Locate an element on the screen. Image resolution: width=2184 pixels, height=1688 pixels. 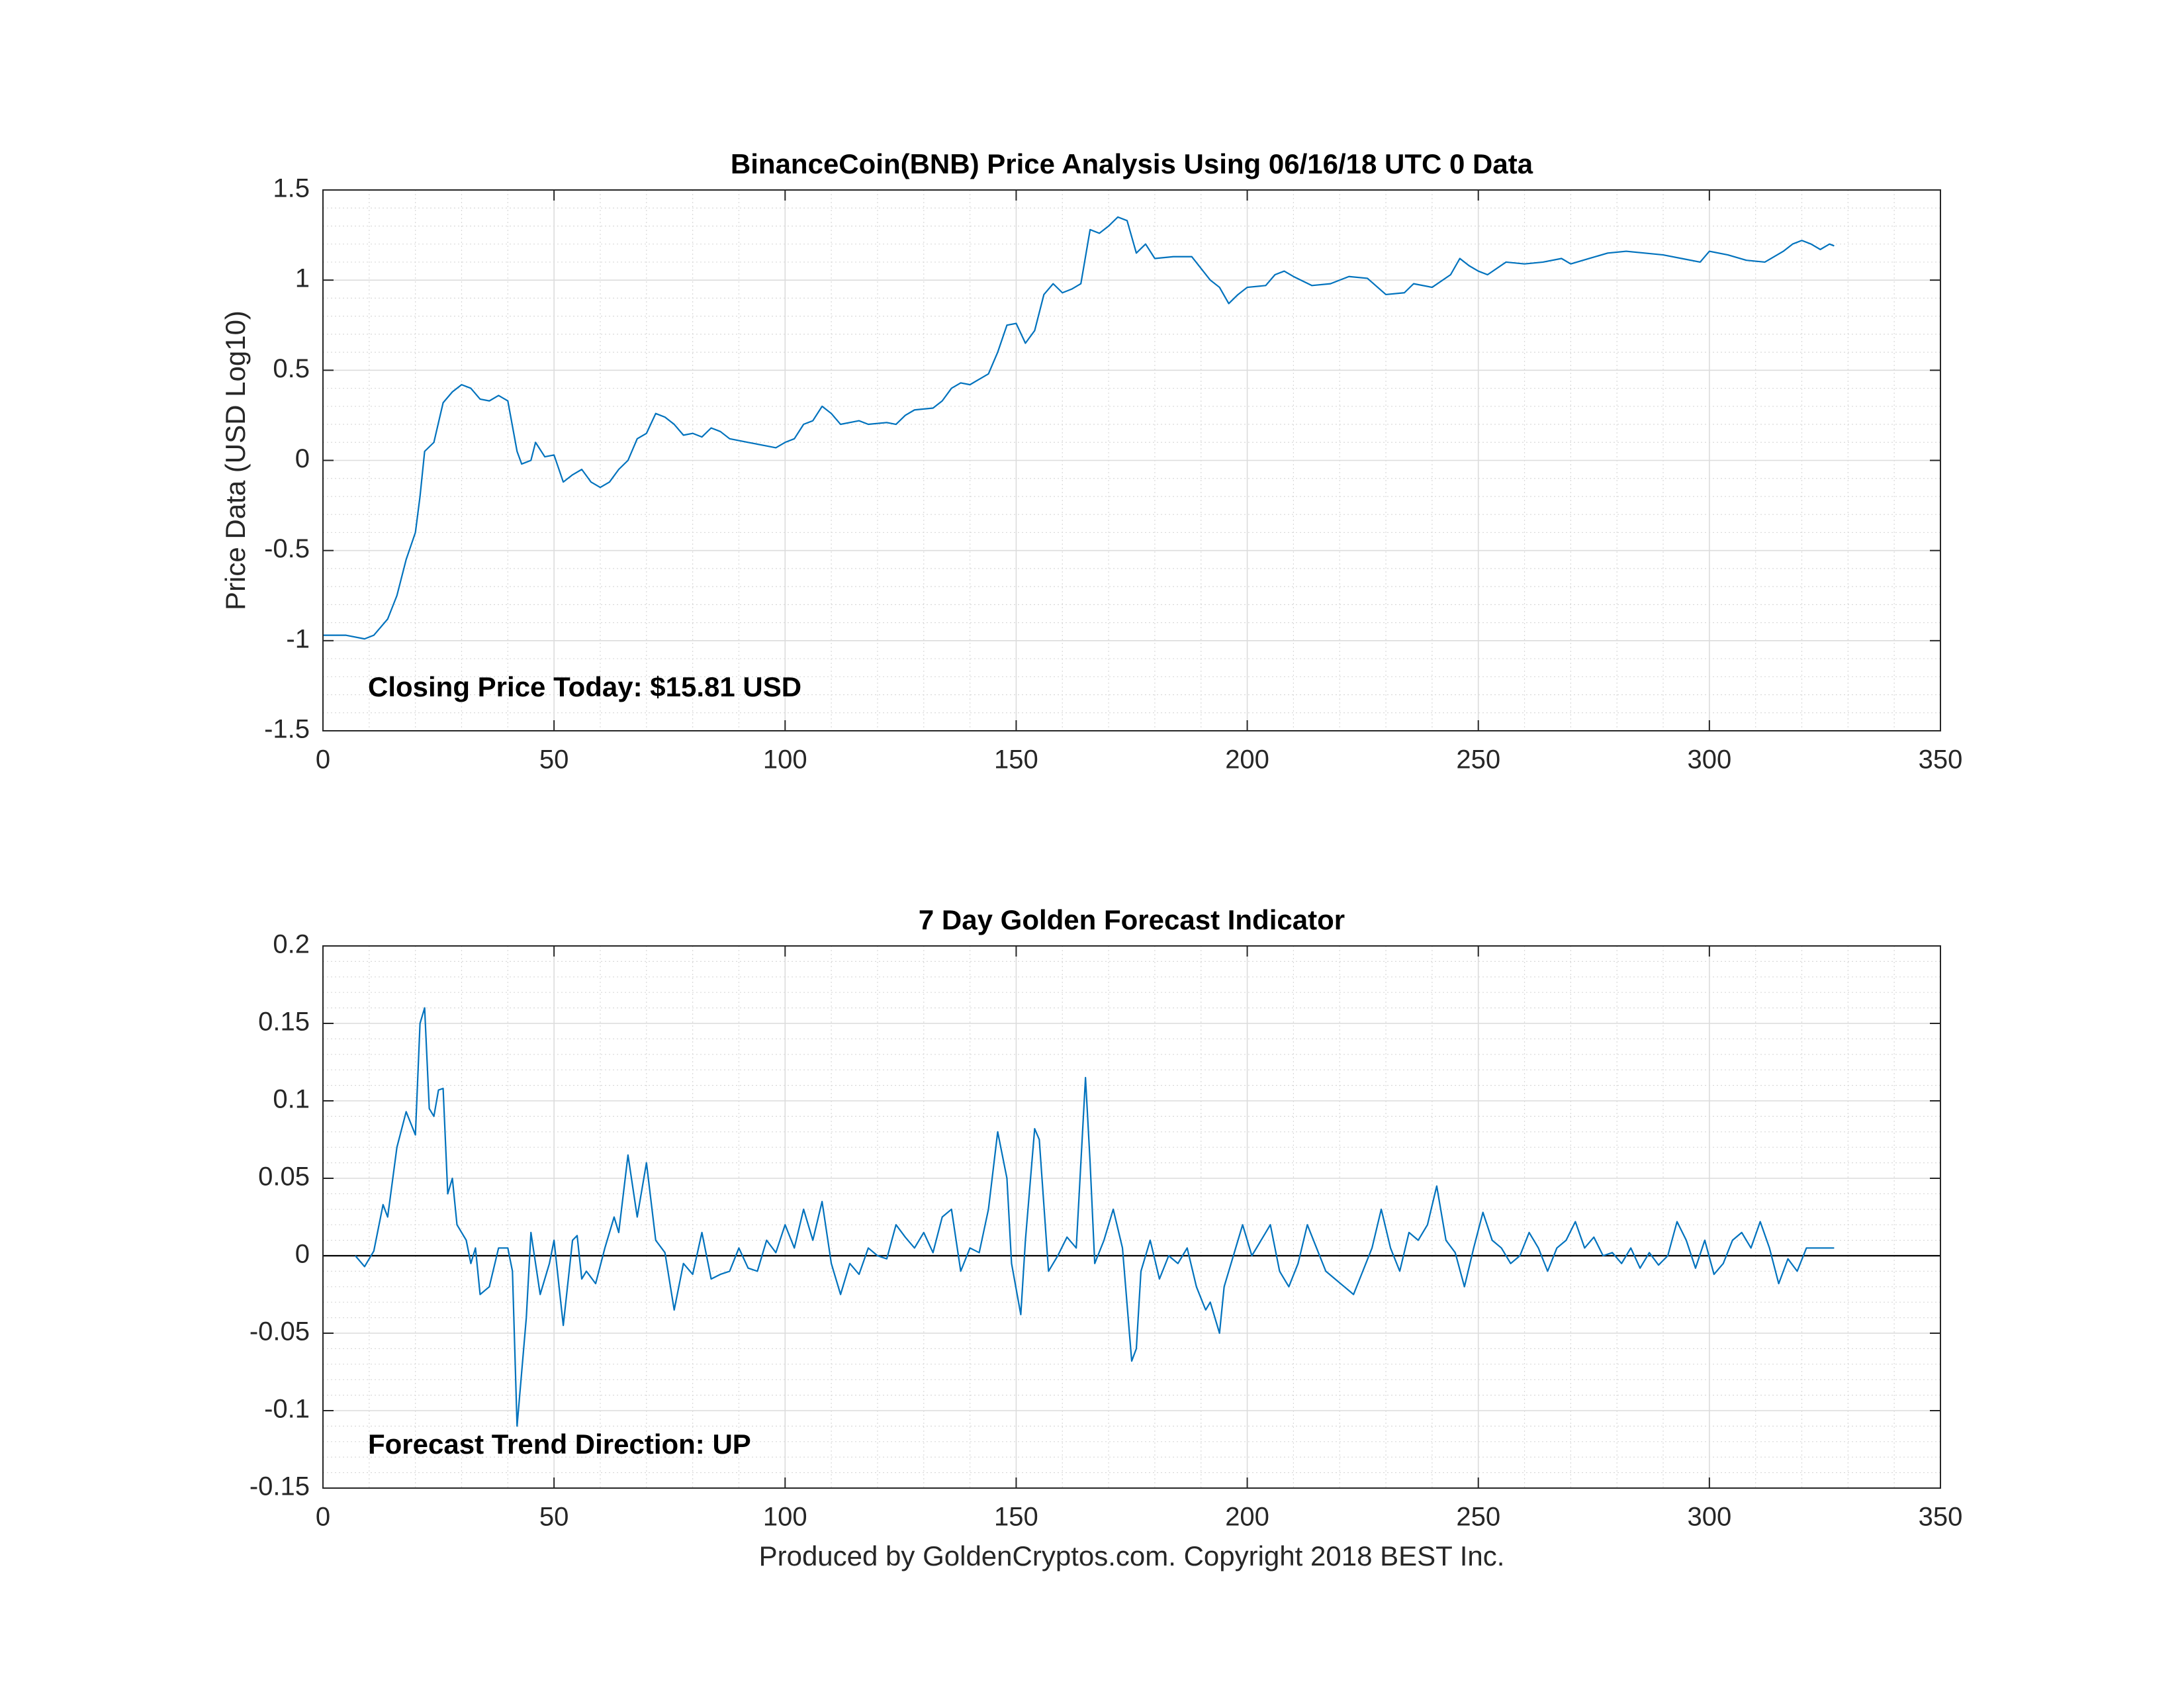
y-tick-label: -0.15 is located at coordinates (280, 1486).